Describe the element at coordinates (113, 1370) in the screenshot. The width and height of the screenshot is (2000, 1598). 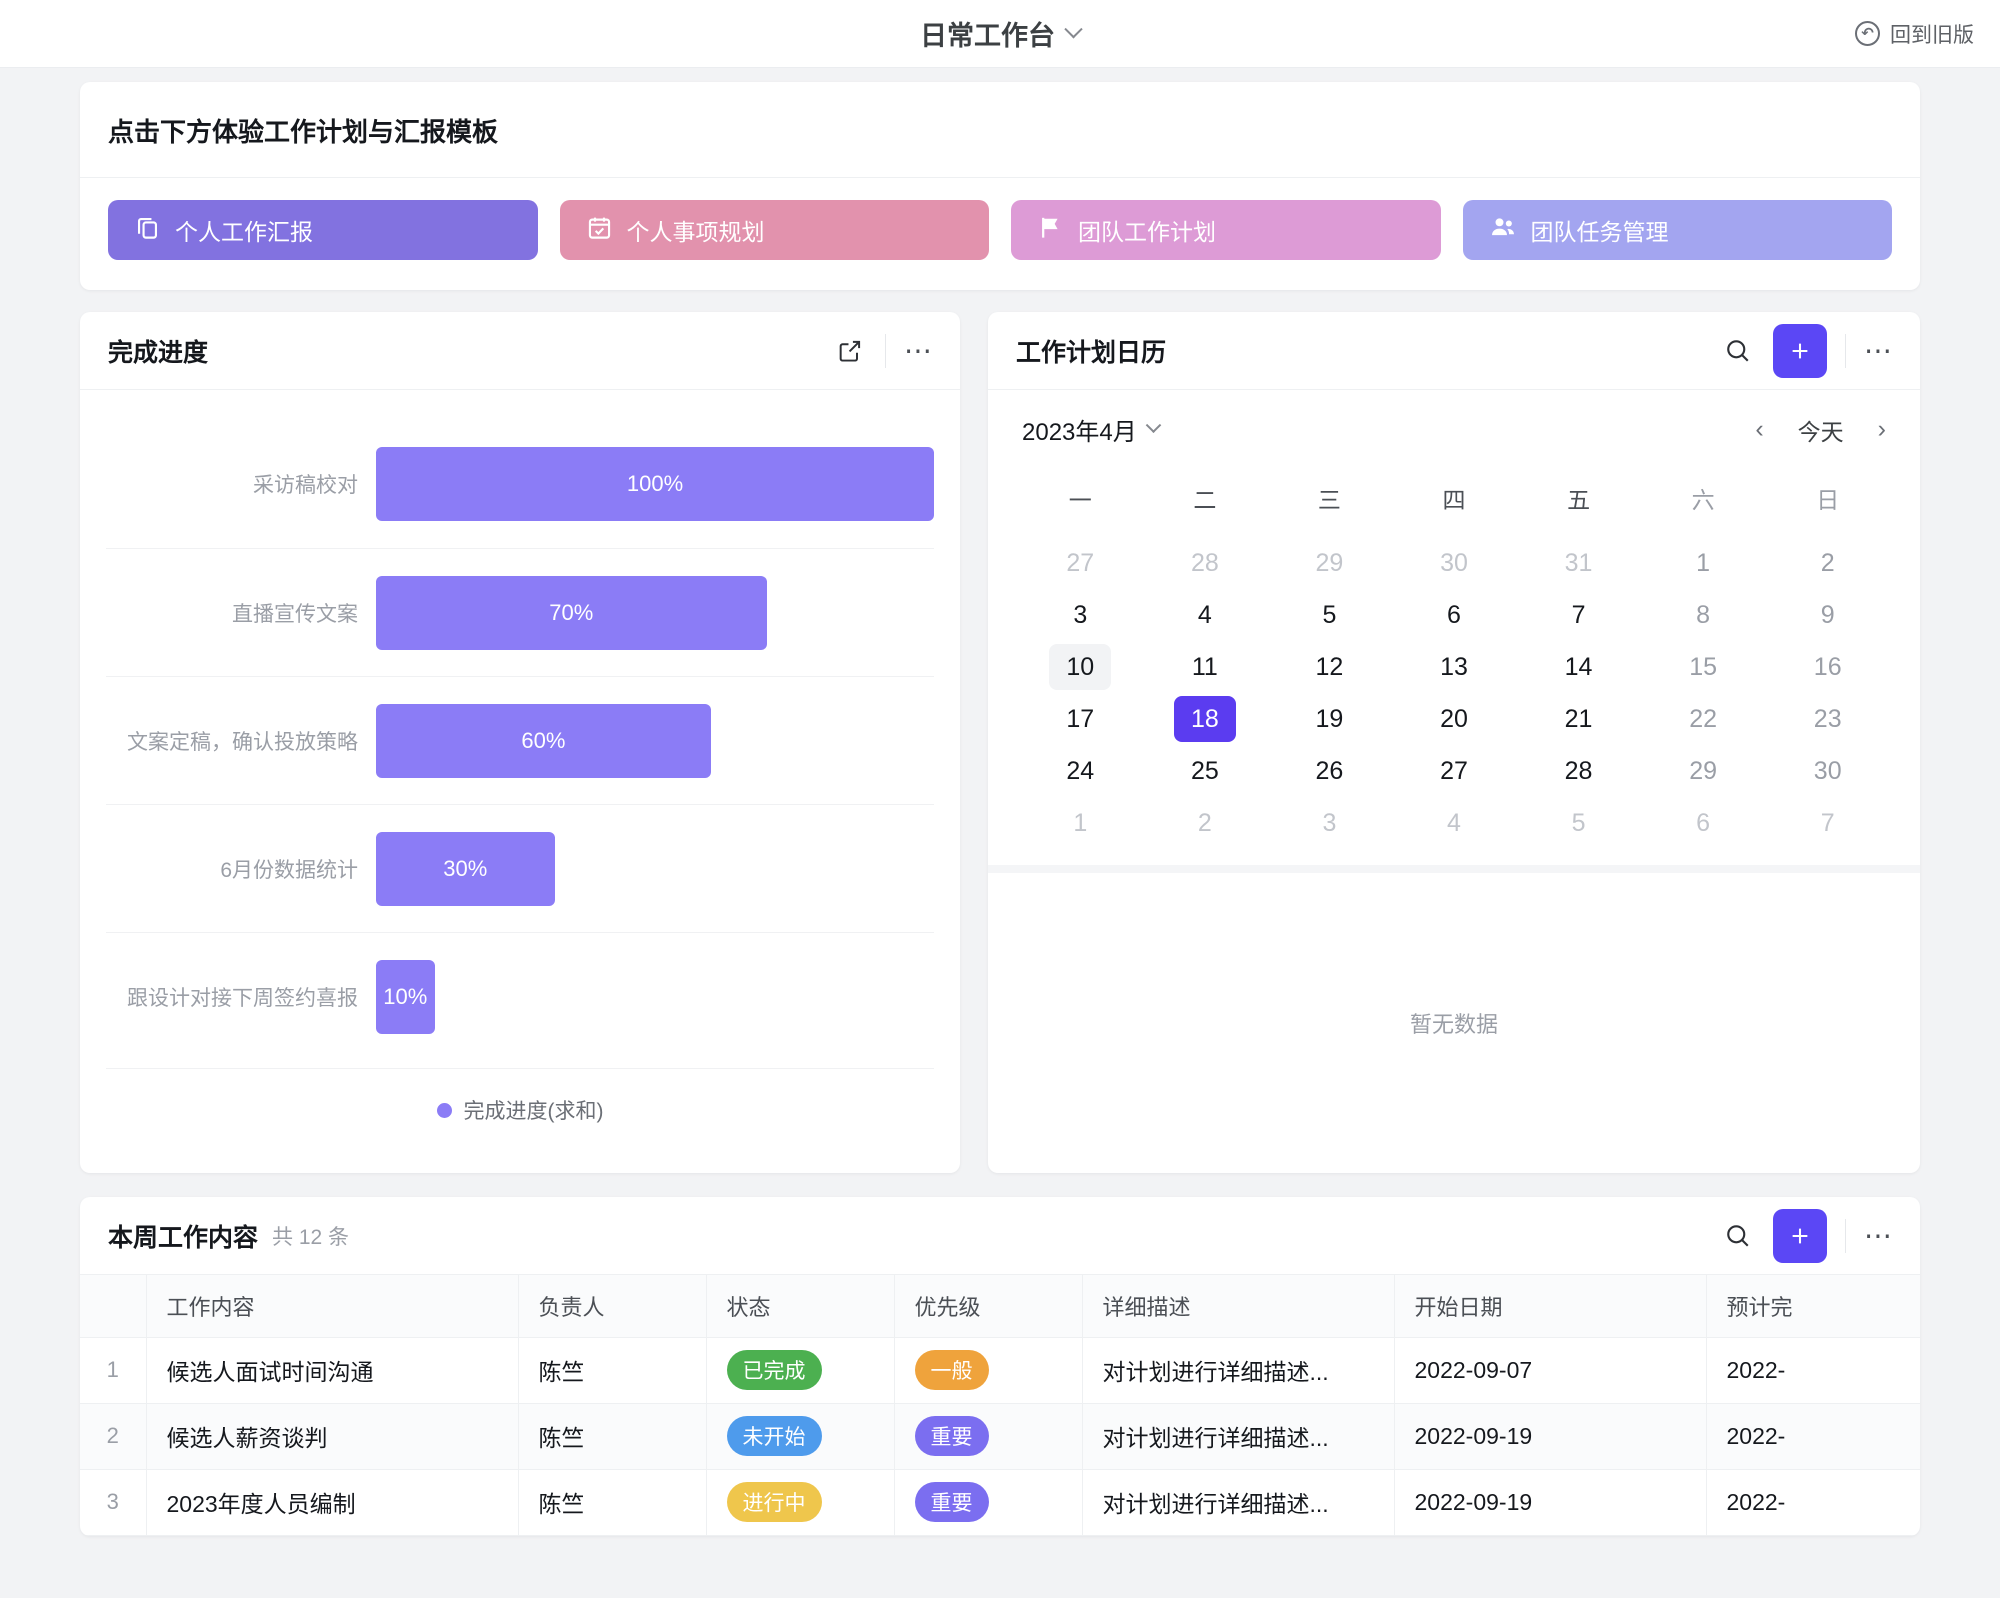
I see `row-index: 1` at that location.